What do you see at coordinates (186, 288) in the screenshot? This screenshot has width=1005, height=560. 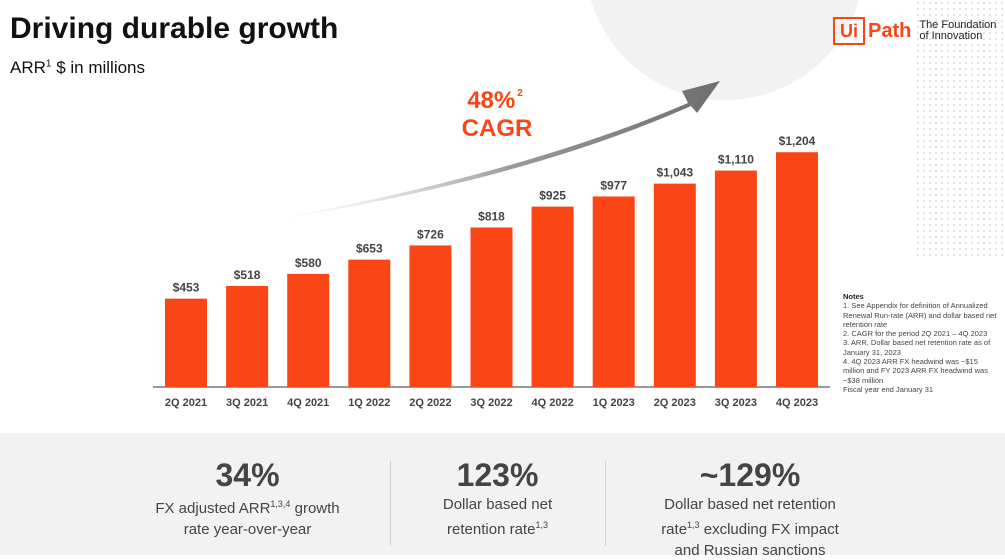 I see `bar-value-label: $453` at bounding box center [186, 288].